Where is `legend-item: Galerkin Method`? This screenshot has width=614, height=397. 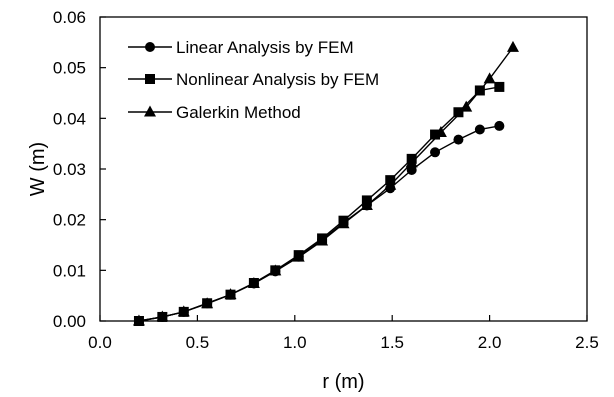 legend-item: Galerkin Method is located at coordinates (214, 112).